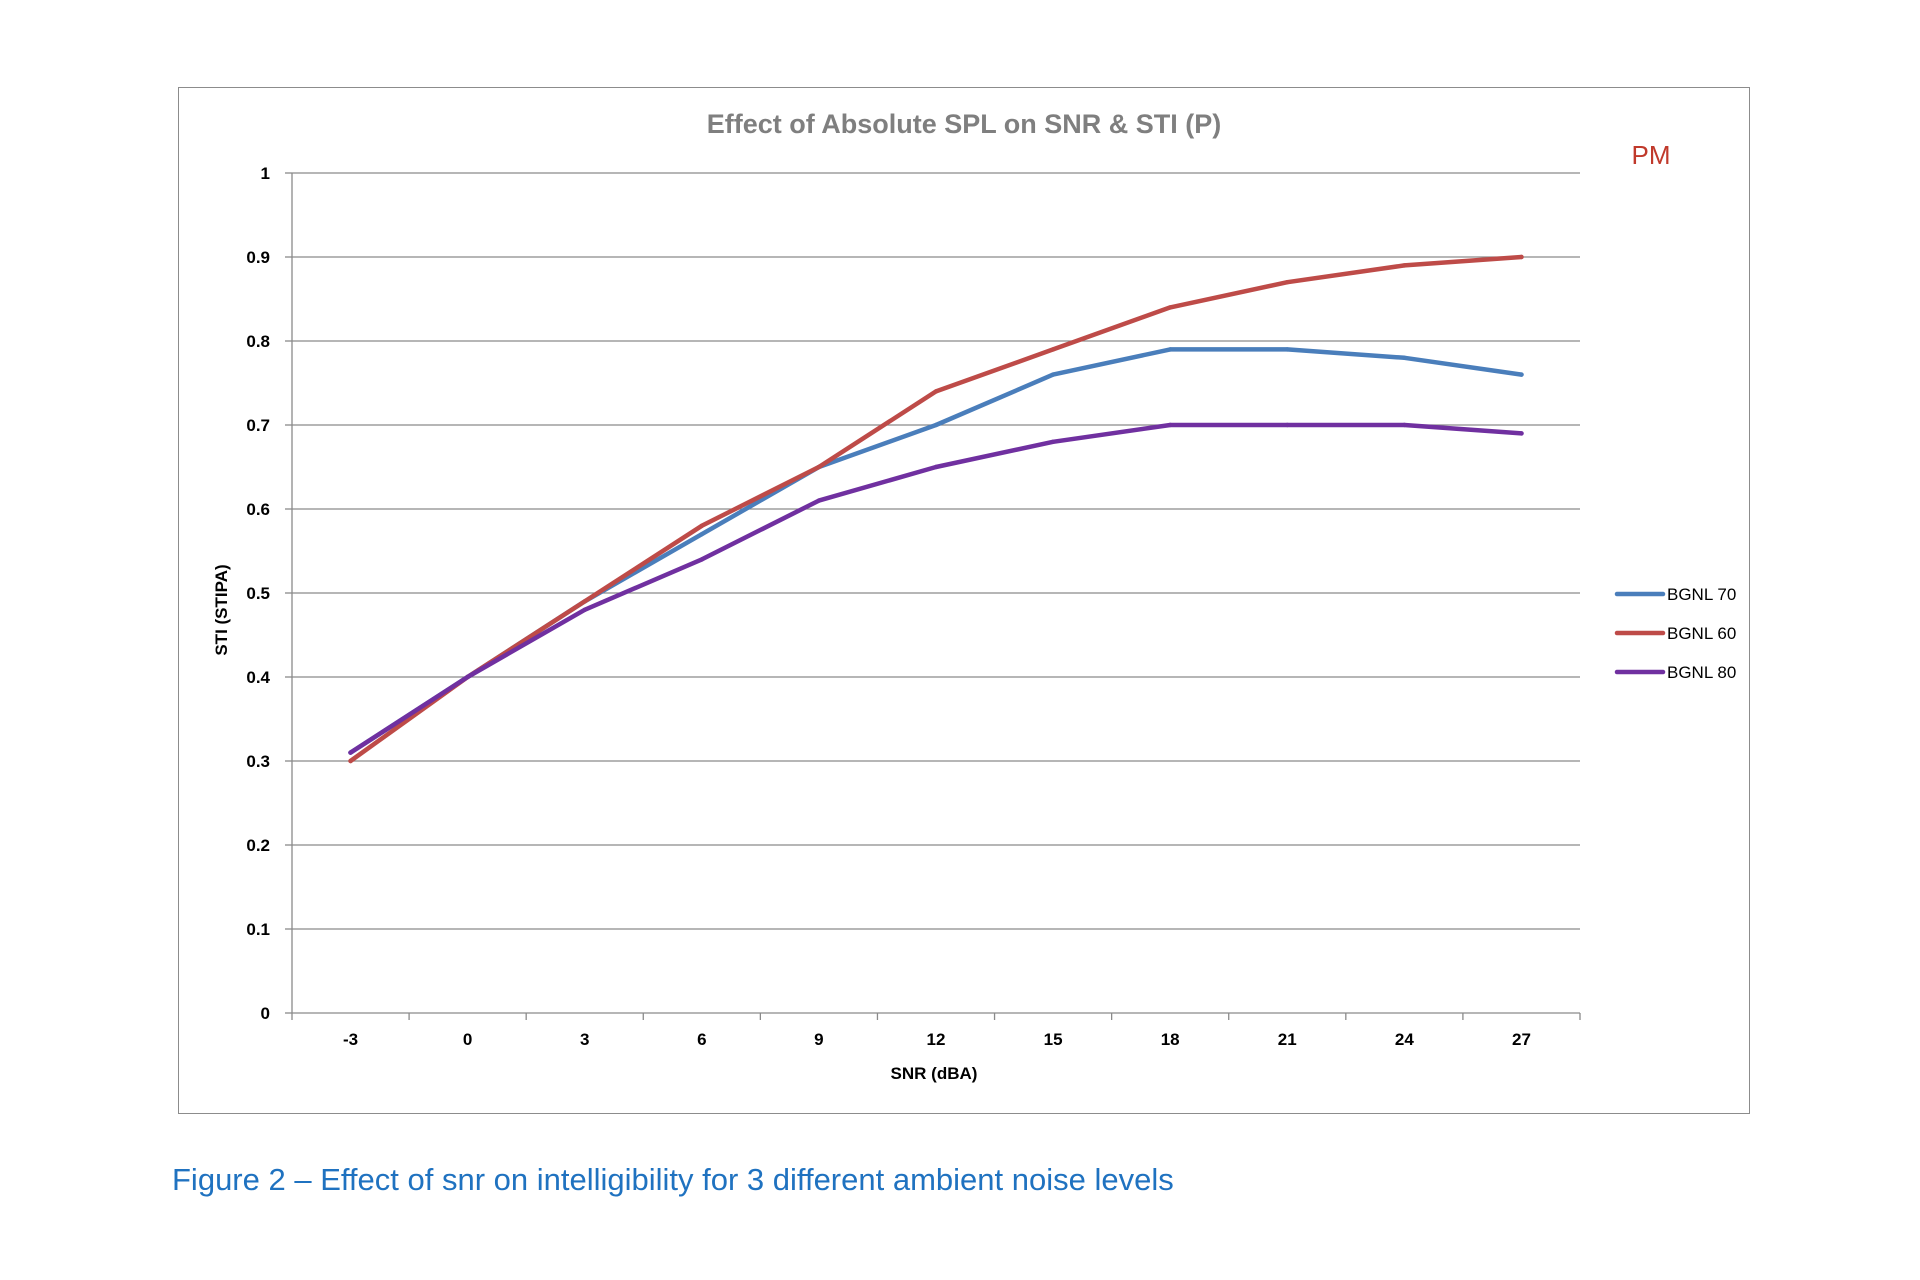  I want to click on y-tick-label-10: 1, so click(265, 173).